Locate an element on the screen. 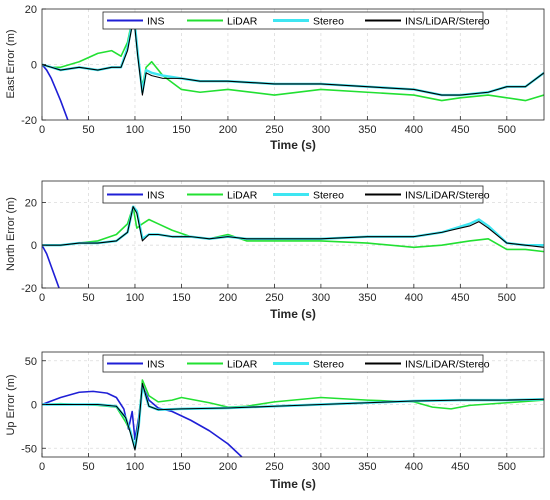 Image resolution: width=550 pixels, height=500 pixels. y-tick-label: -50 is located at coordinates (29, 449).